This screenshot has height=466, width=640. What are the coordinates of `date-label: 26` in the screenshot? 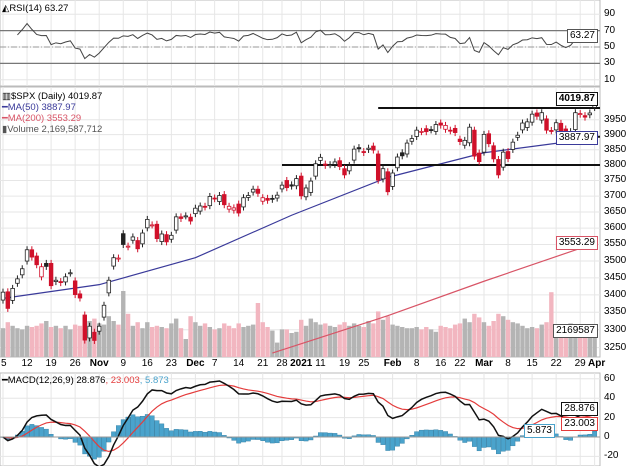 It's located at (75, 363).